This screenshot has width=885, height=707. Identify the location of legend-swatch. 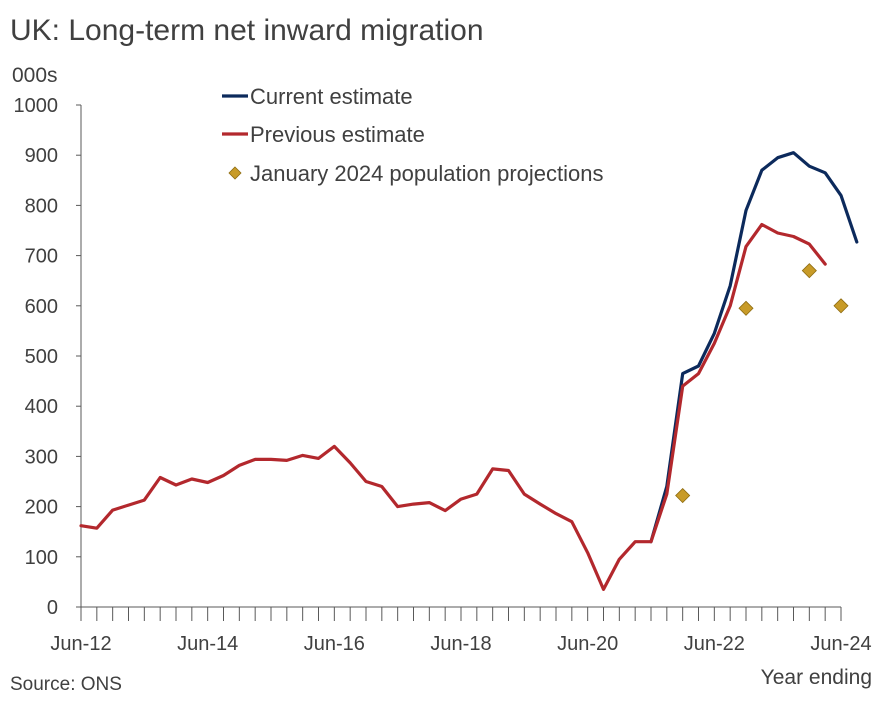
(235, 173).